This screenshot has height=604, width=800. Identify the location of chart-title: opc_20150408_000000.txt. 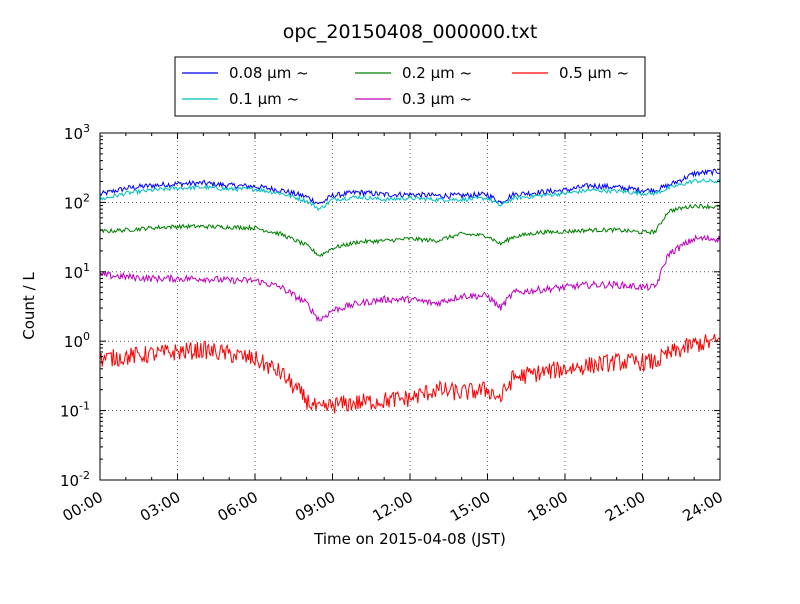
(410, 32).